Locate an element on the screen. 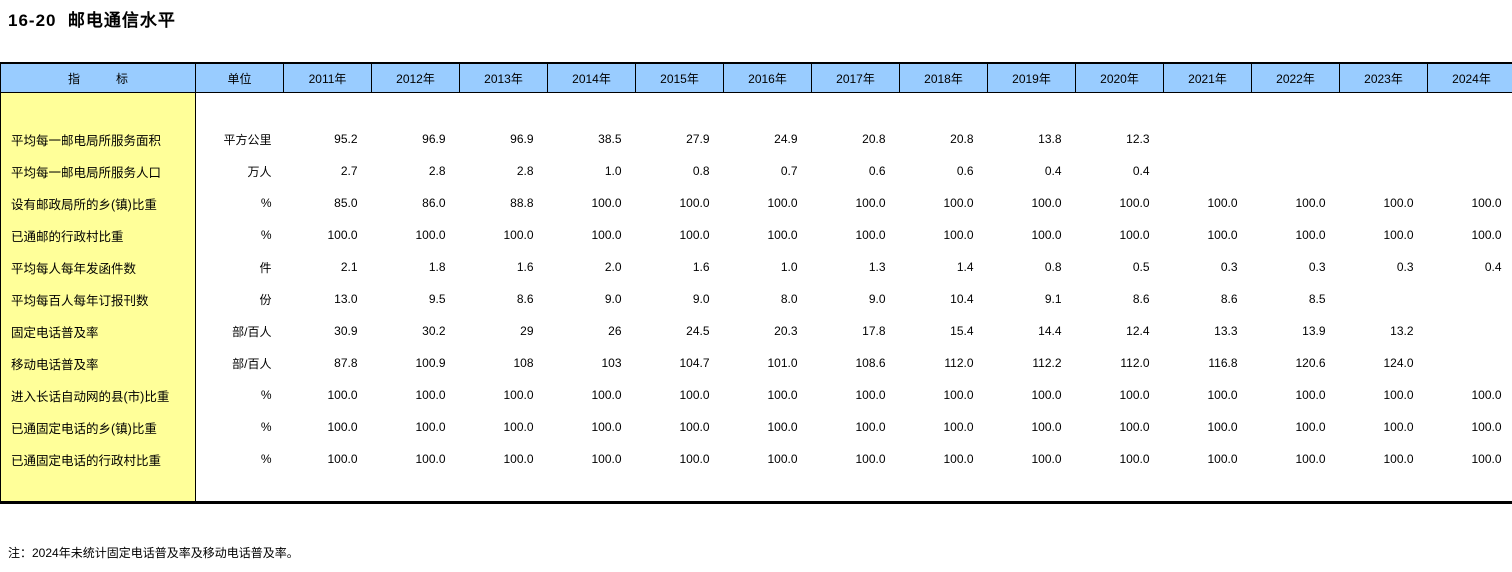  header-indicator: 指 标 is located at coordinates (98, 77).